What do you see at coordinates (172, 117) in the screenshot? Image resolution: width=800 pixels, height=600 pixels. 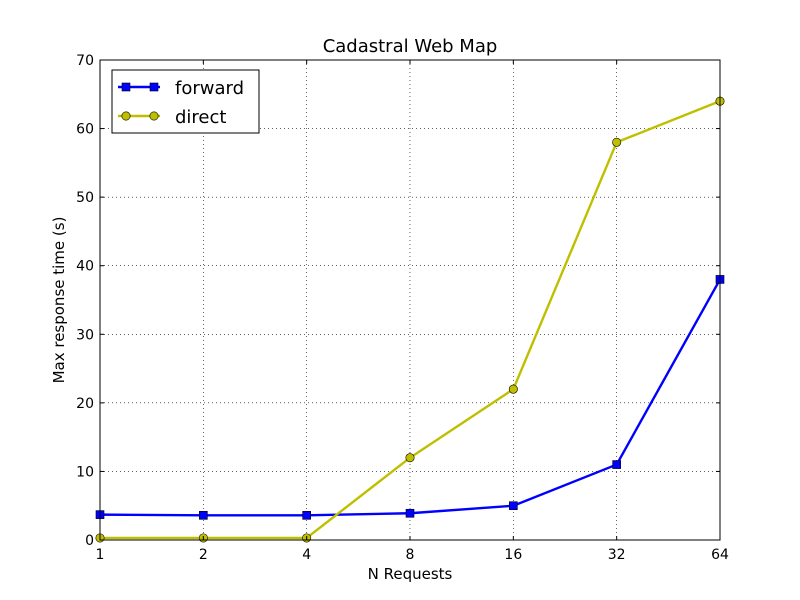 I see `legend-entry-direct: direct` at bounding box center [172, 117].